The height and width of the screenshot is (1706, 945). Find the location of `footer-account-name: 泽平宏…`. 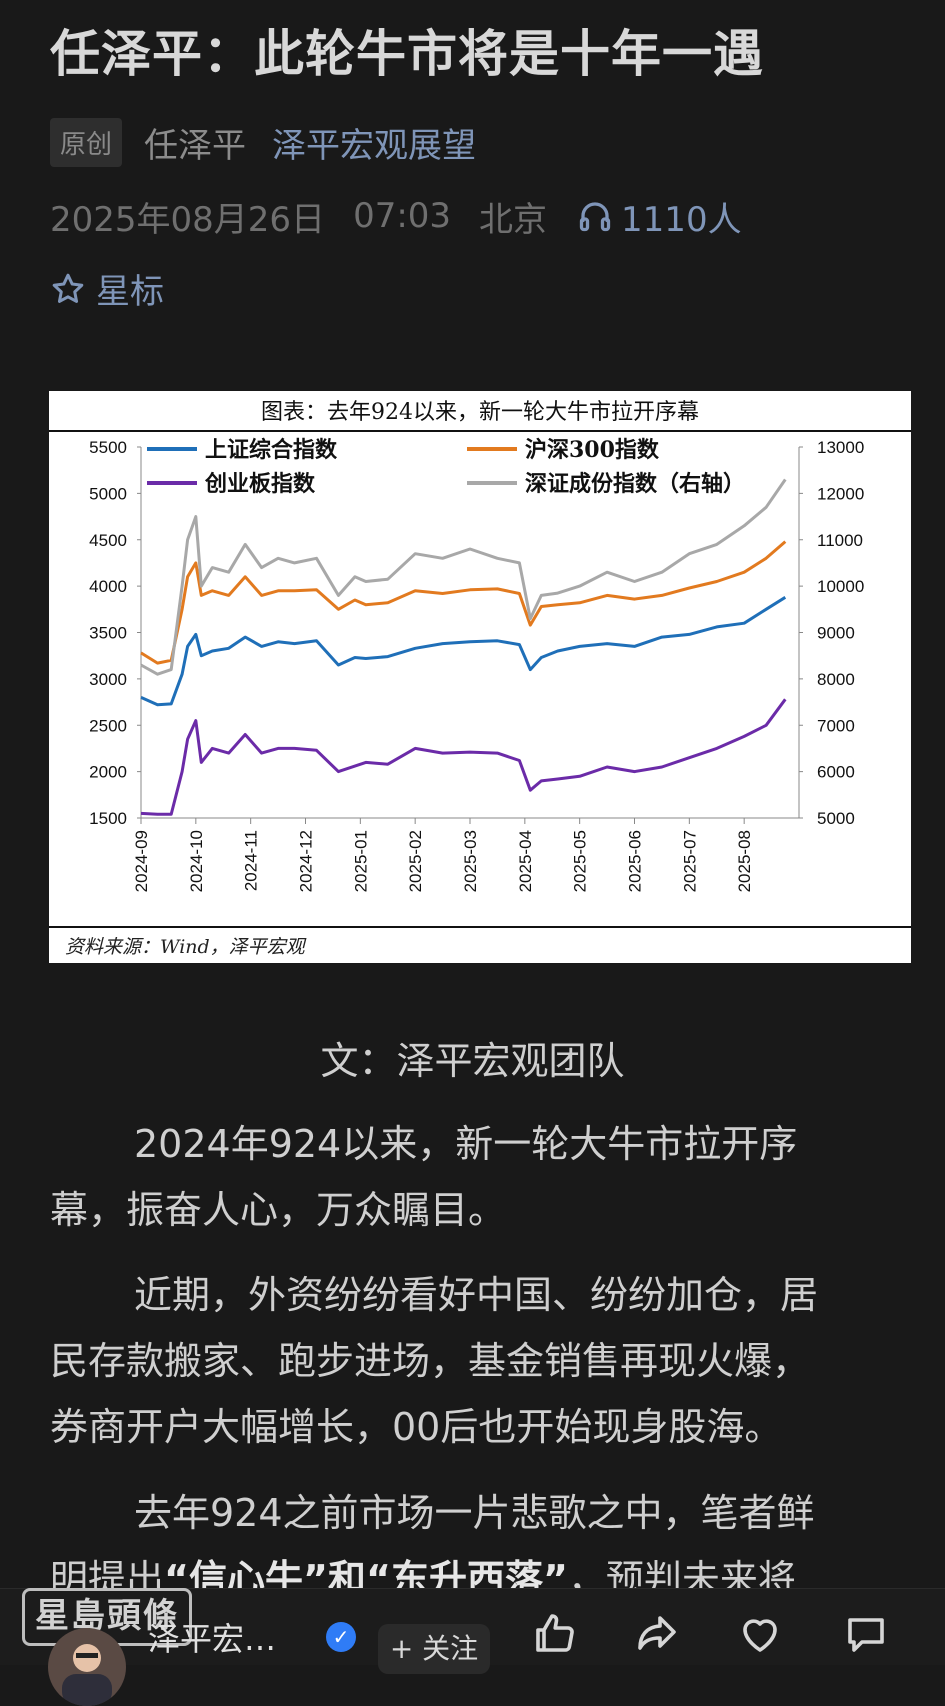

footer-account-name: 泽平宏… is located at coordinates (212, 1639).